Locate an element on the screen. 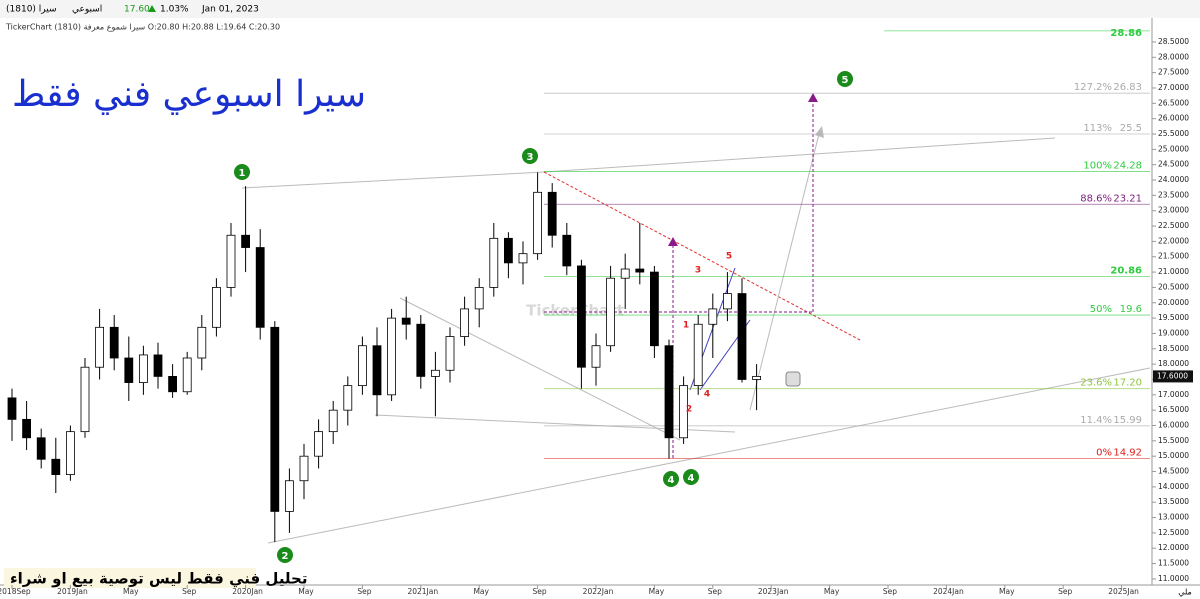  up-arrow is located at coordinates (152, 8).